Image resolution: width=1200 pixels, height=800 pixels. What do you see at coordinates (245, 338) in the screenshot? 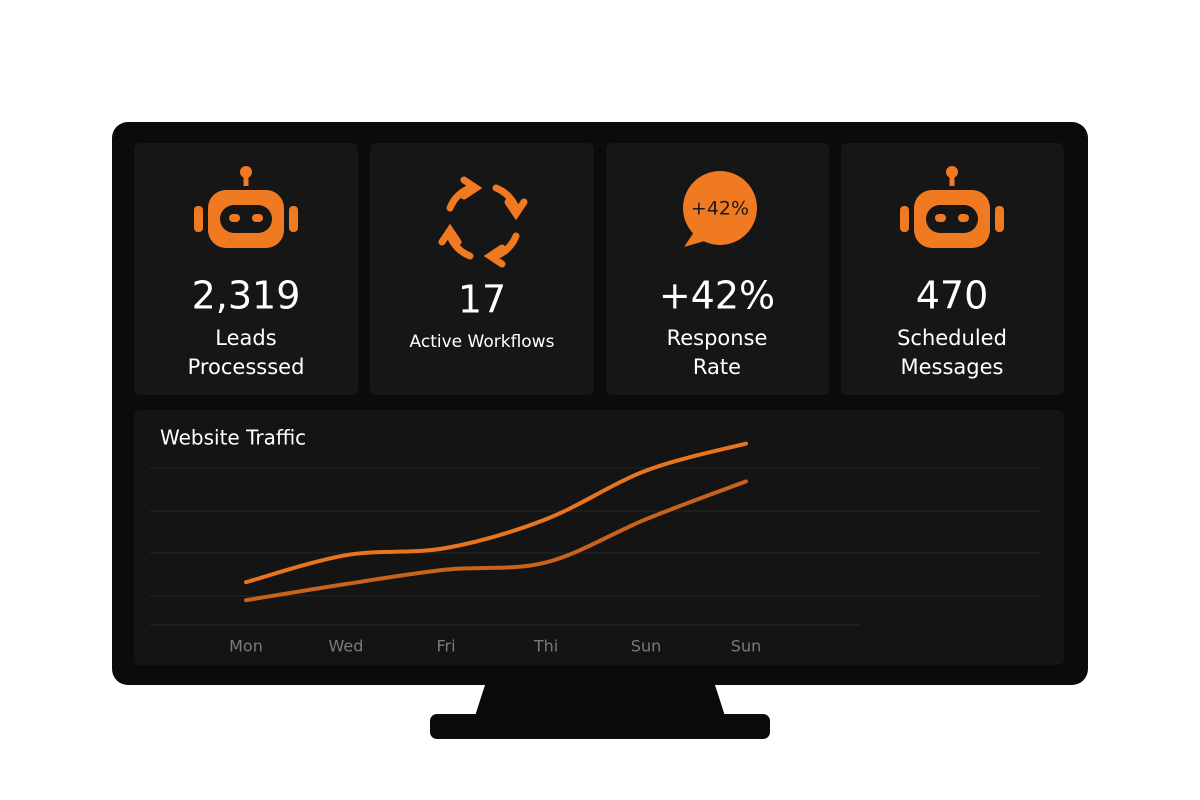
I see `card-label: Leads` at bounding box center [245, 338].